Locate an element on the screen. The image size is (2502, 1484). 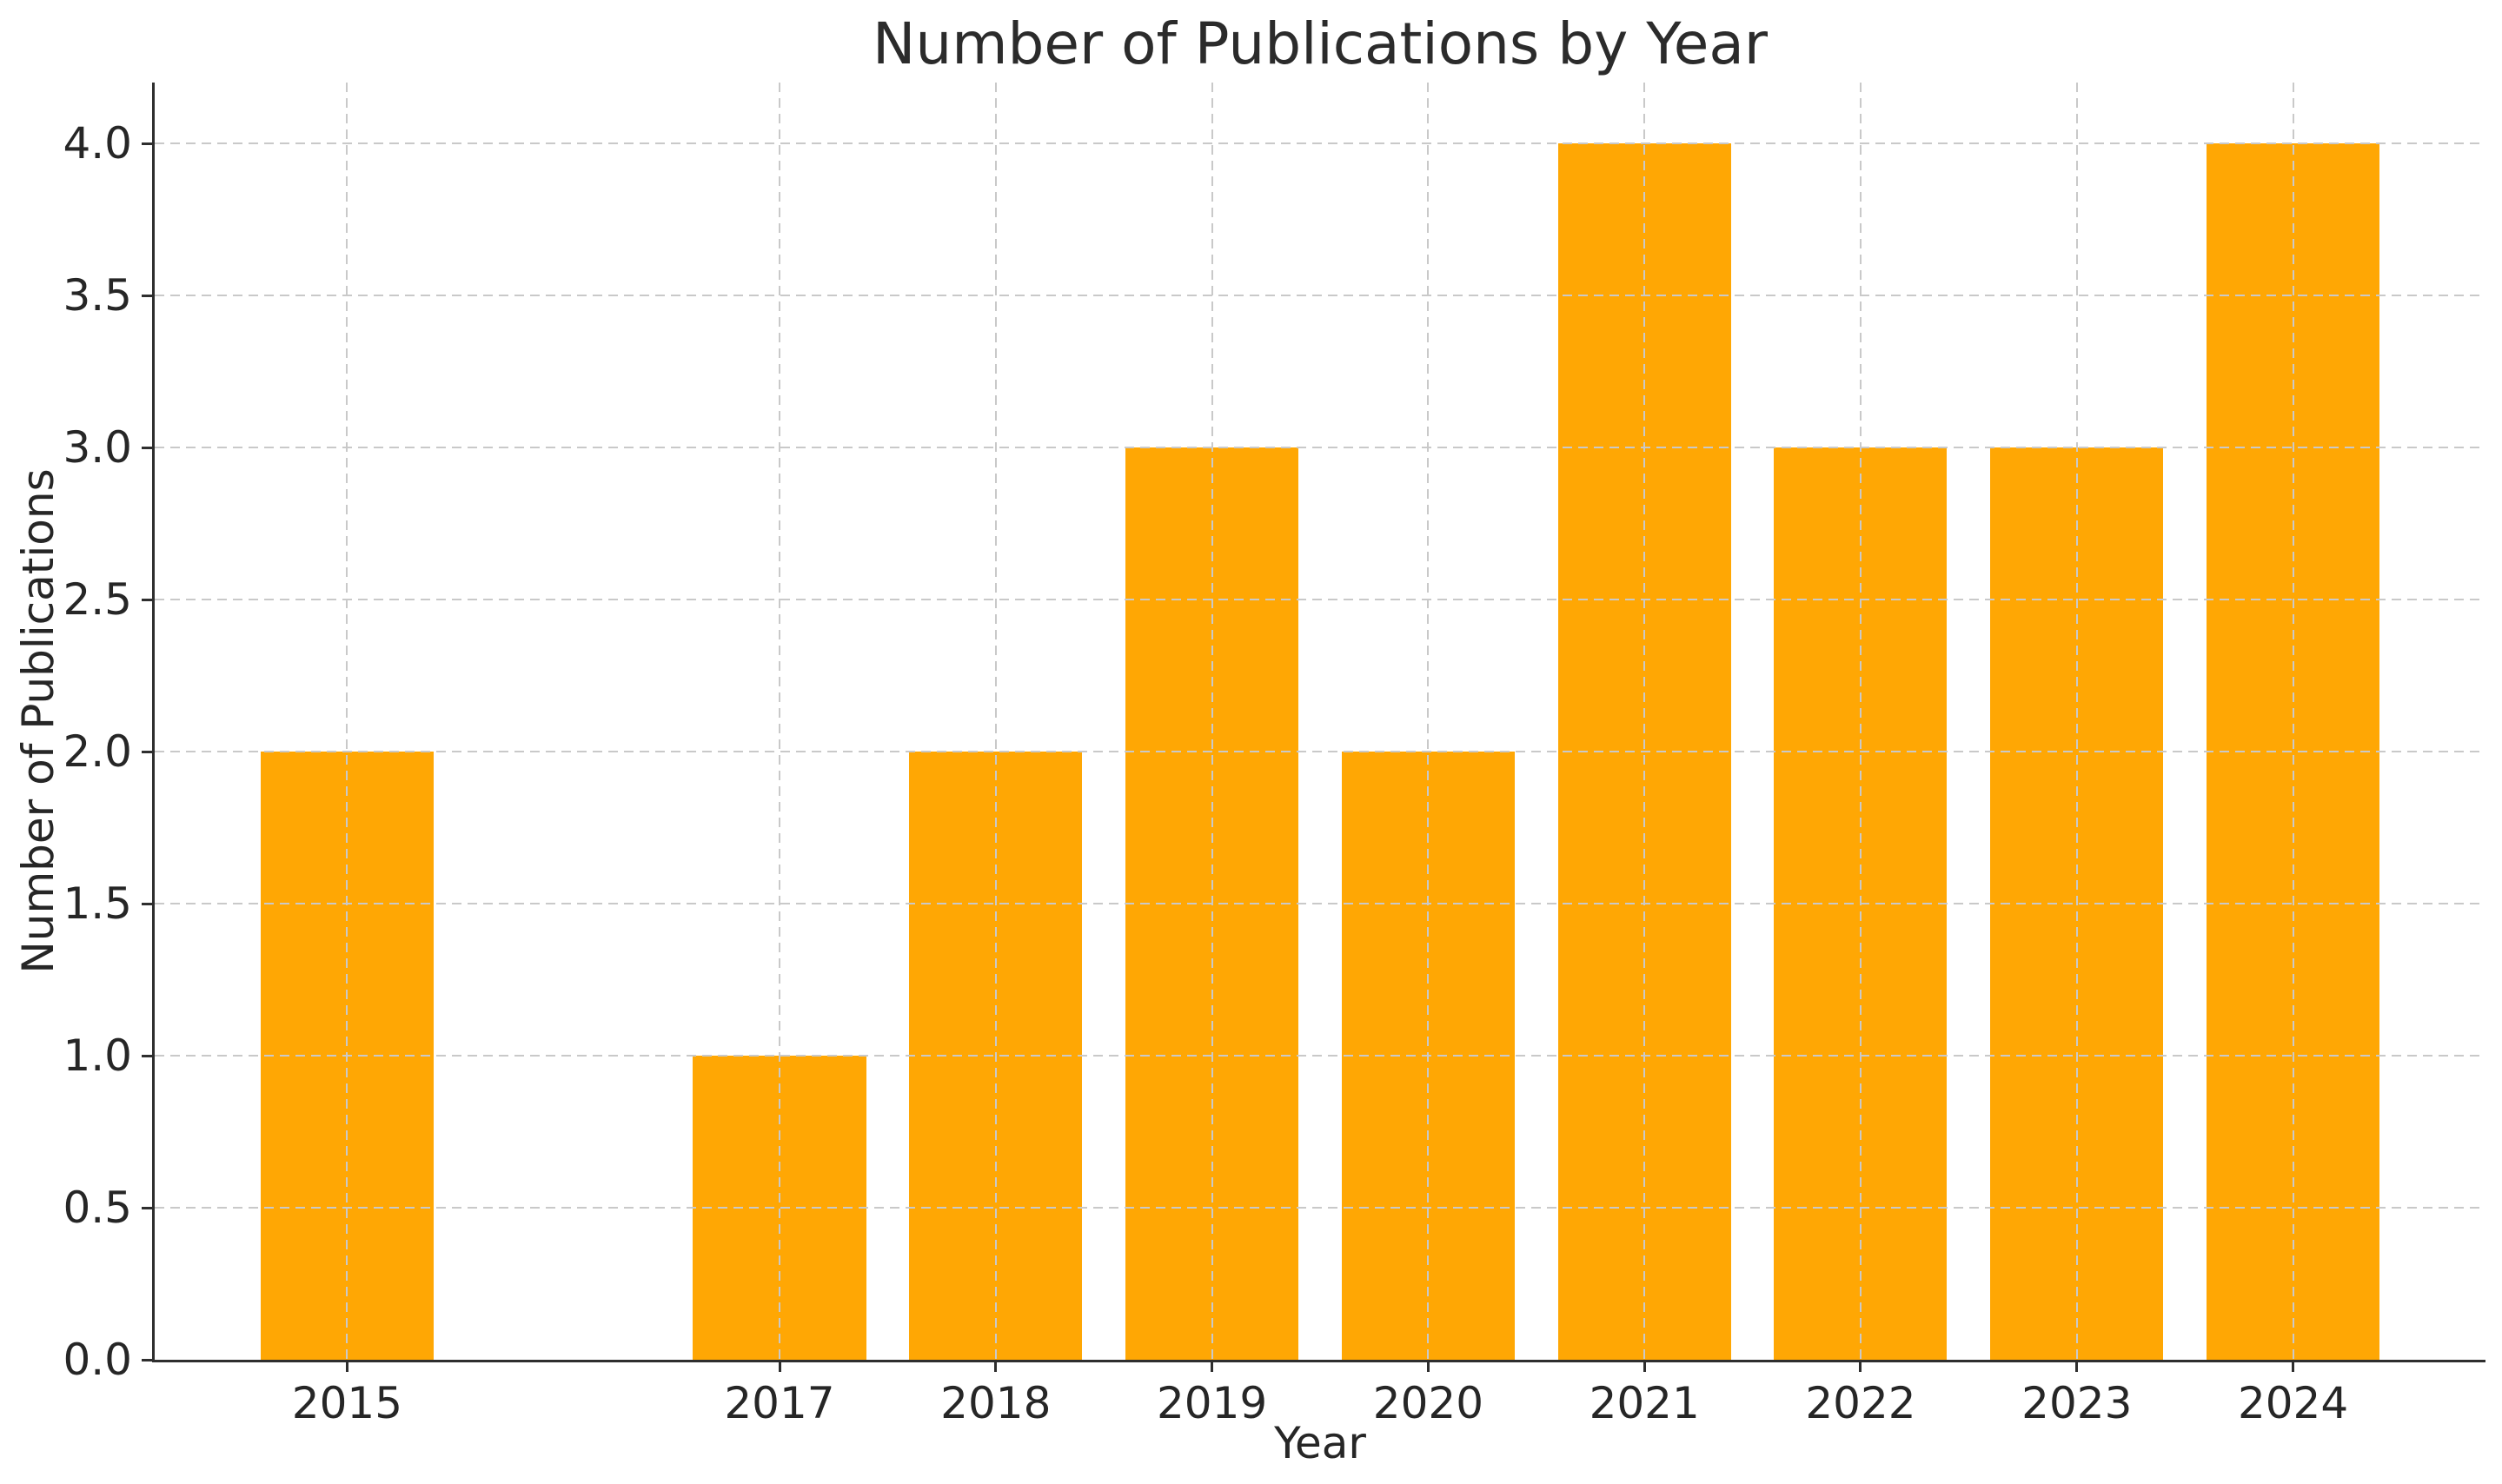
y-tick-label-0.5: 0.5 is located at coordinates (97, 1208).